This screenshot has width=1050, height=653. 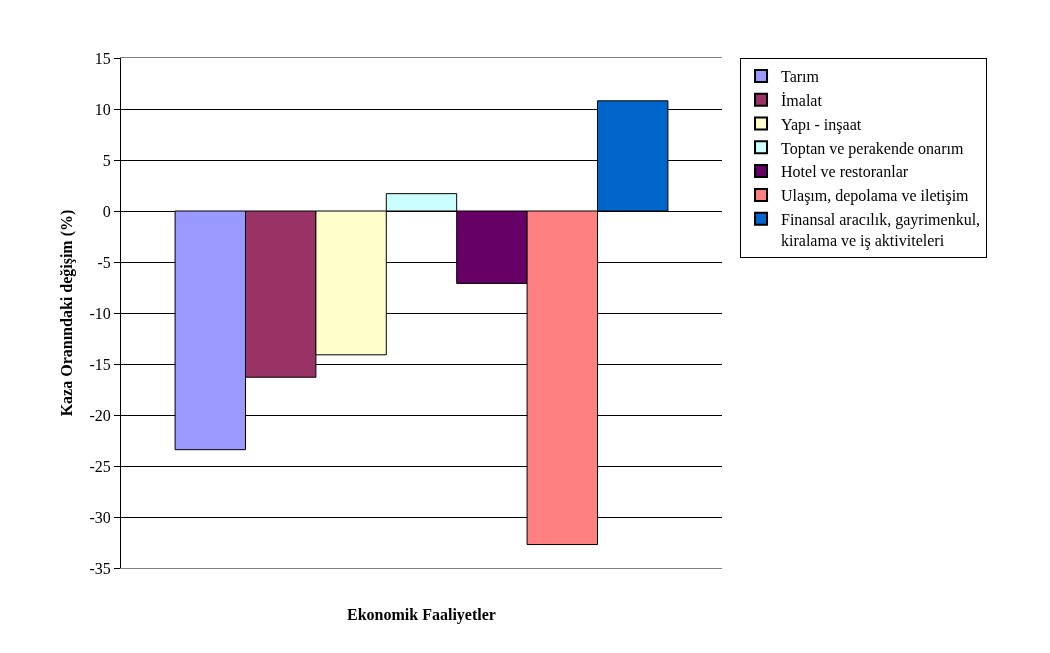 What do you see at coordinates (802, 100) in the screenshot?
I see `legend-label: İmalat` at bounding box center [802, 100].